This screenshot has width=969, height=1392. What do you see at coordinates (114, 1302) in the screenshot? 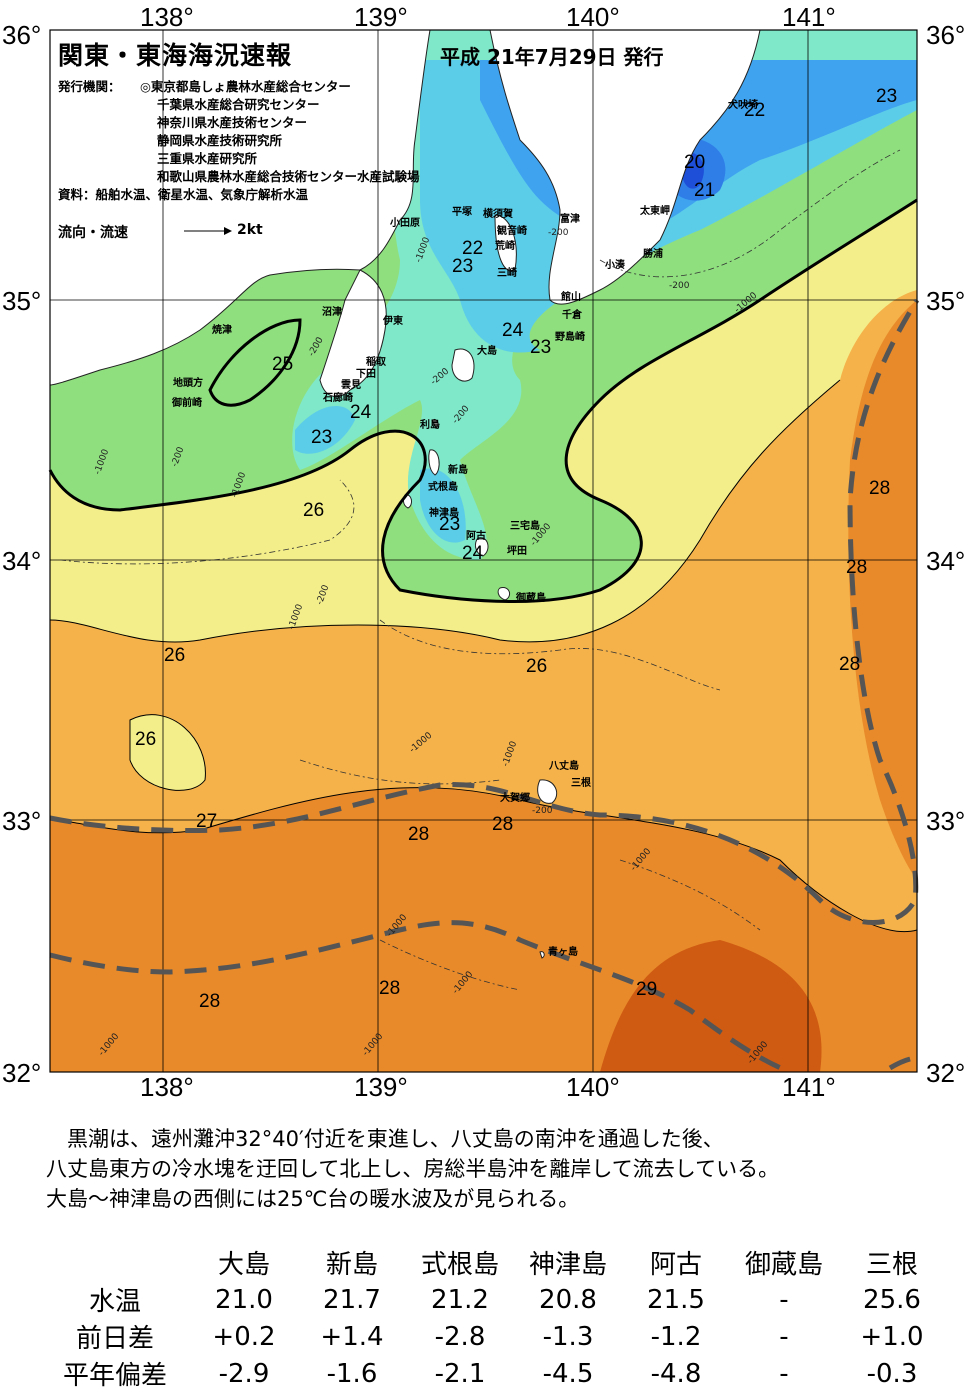
I see `row-label: 水温` at bounding box center [114, 1302].